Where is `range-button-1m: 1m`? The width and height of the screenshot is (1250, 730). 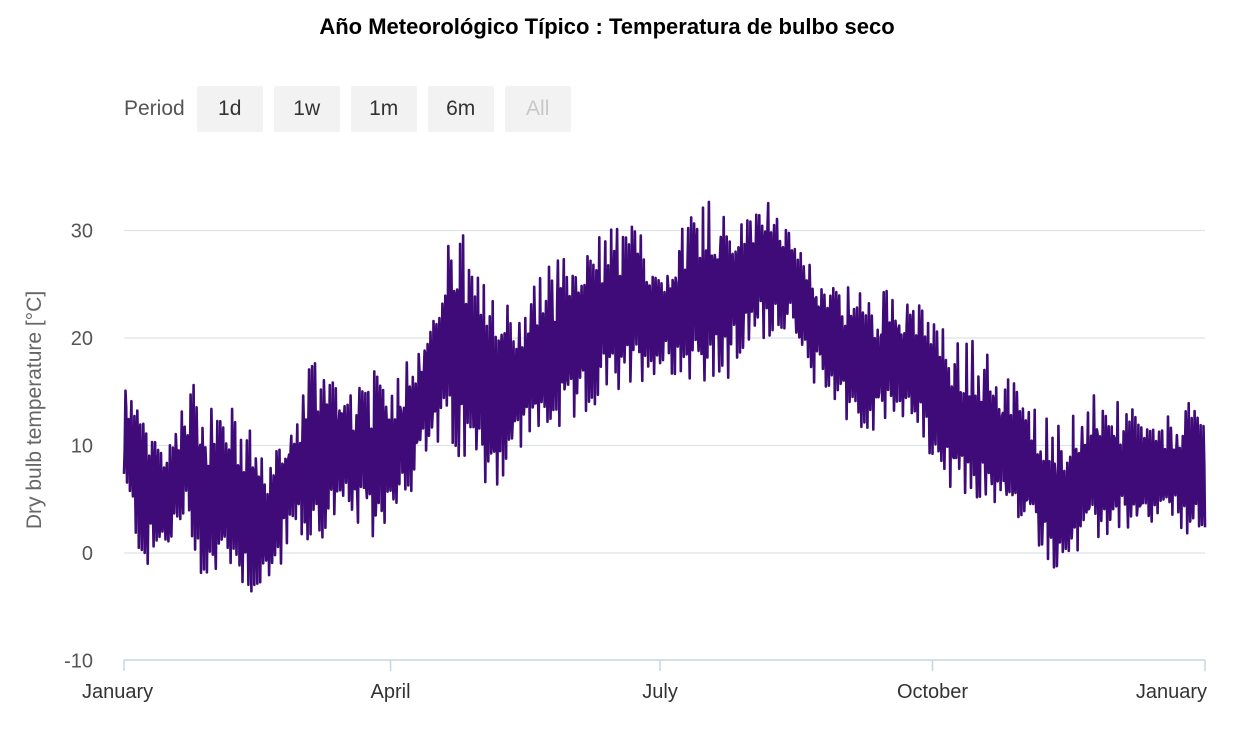 range-button-1m: 1m is located at coordinates (383, 109).